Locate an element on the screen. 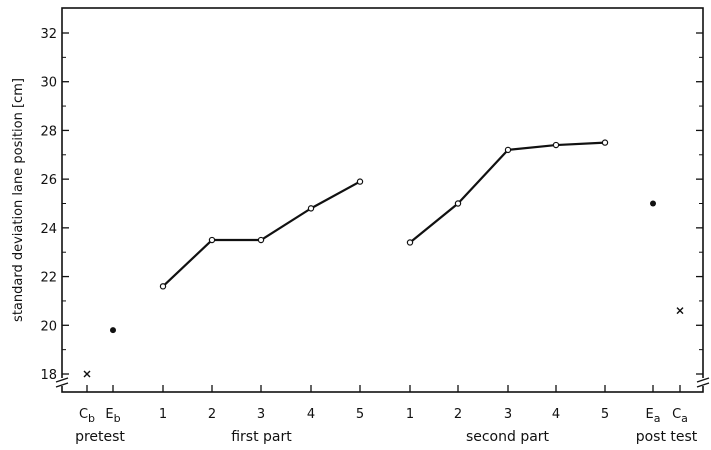 The height and width of the screenshot is (450, 711). y-tick-label: 18 is located at coordinates (48, 375).